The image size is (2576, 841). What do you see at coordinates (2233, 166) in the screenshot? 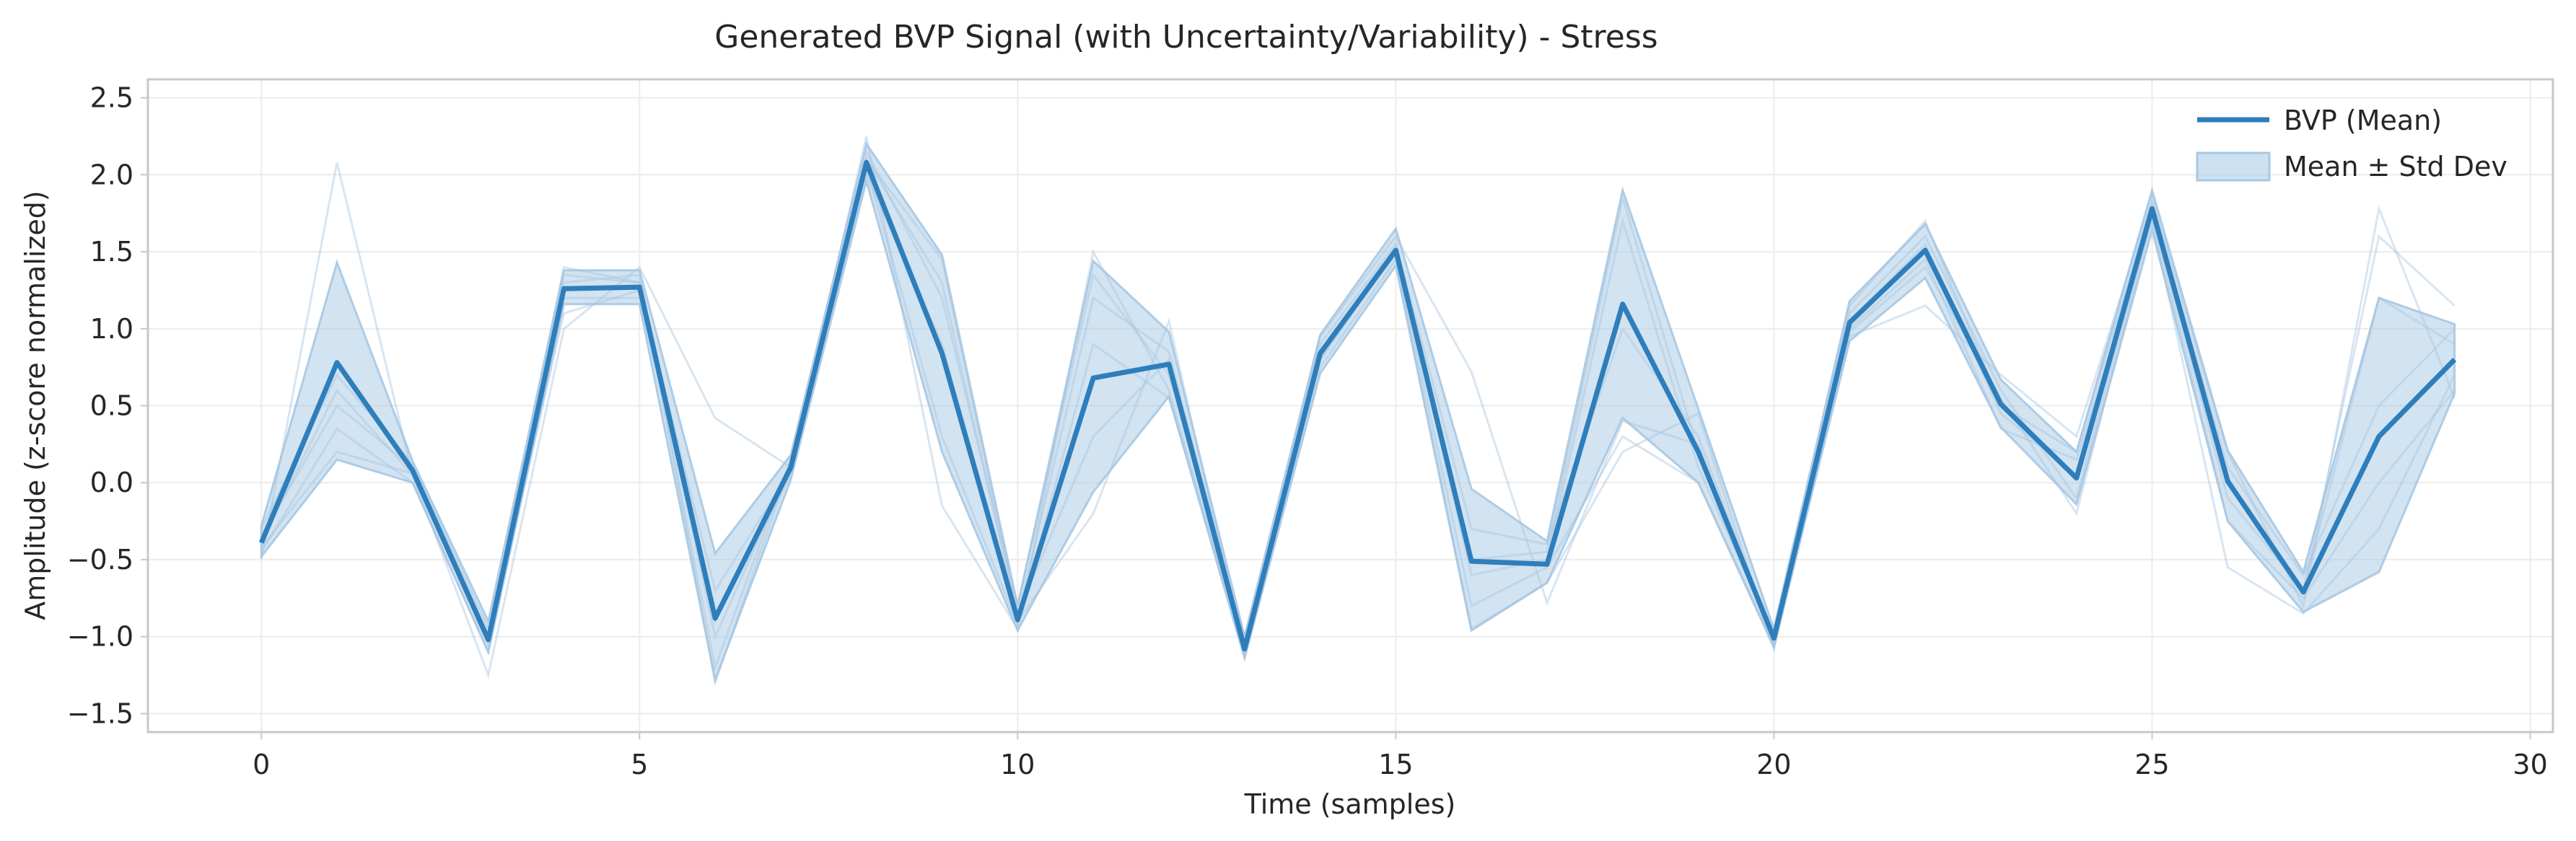
I see `legend-band-swatch` at bounding box center [2233, 166].